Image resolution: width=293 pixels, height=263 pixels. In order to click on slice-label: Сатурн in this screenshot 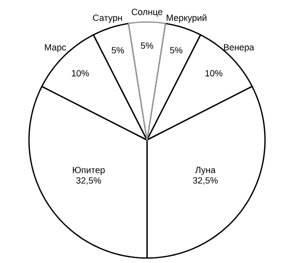, I will do `click(107, 18)`.